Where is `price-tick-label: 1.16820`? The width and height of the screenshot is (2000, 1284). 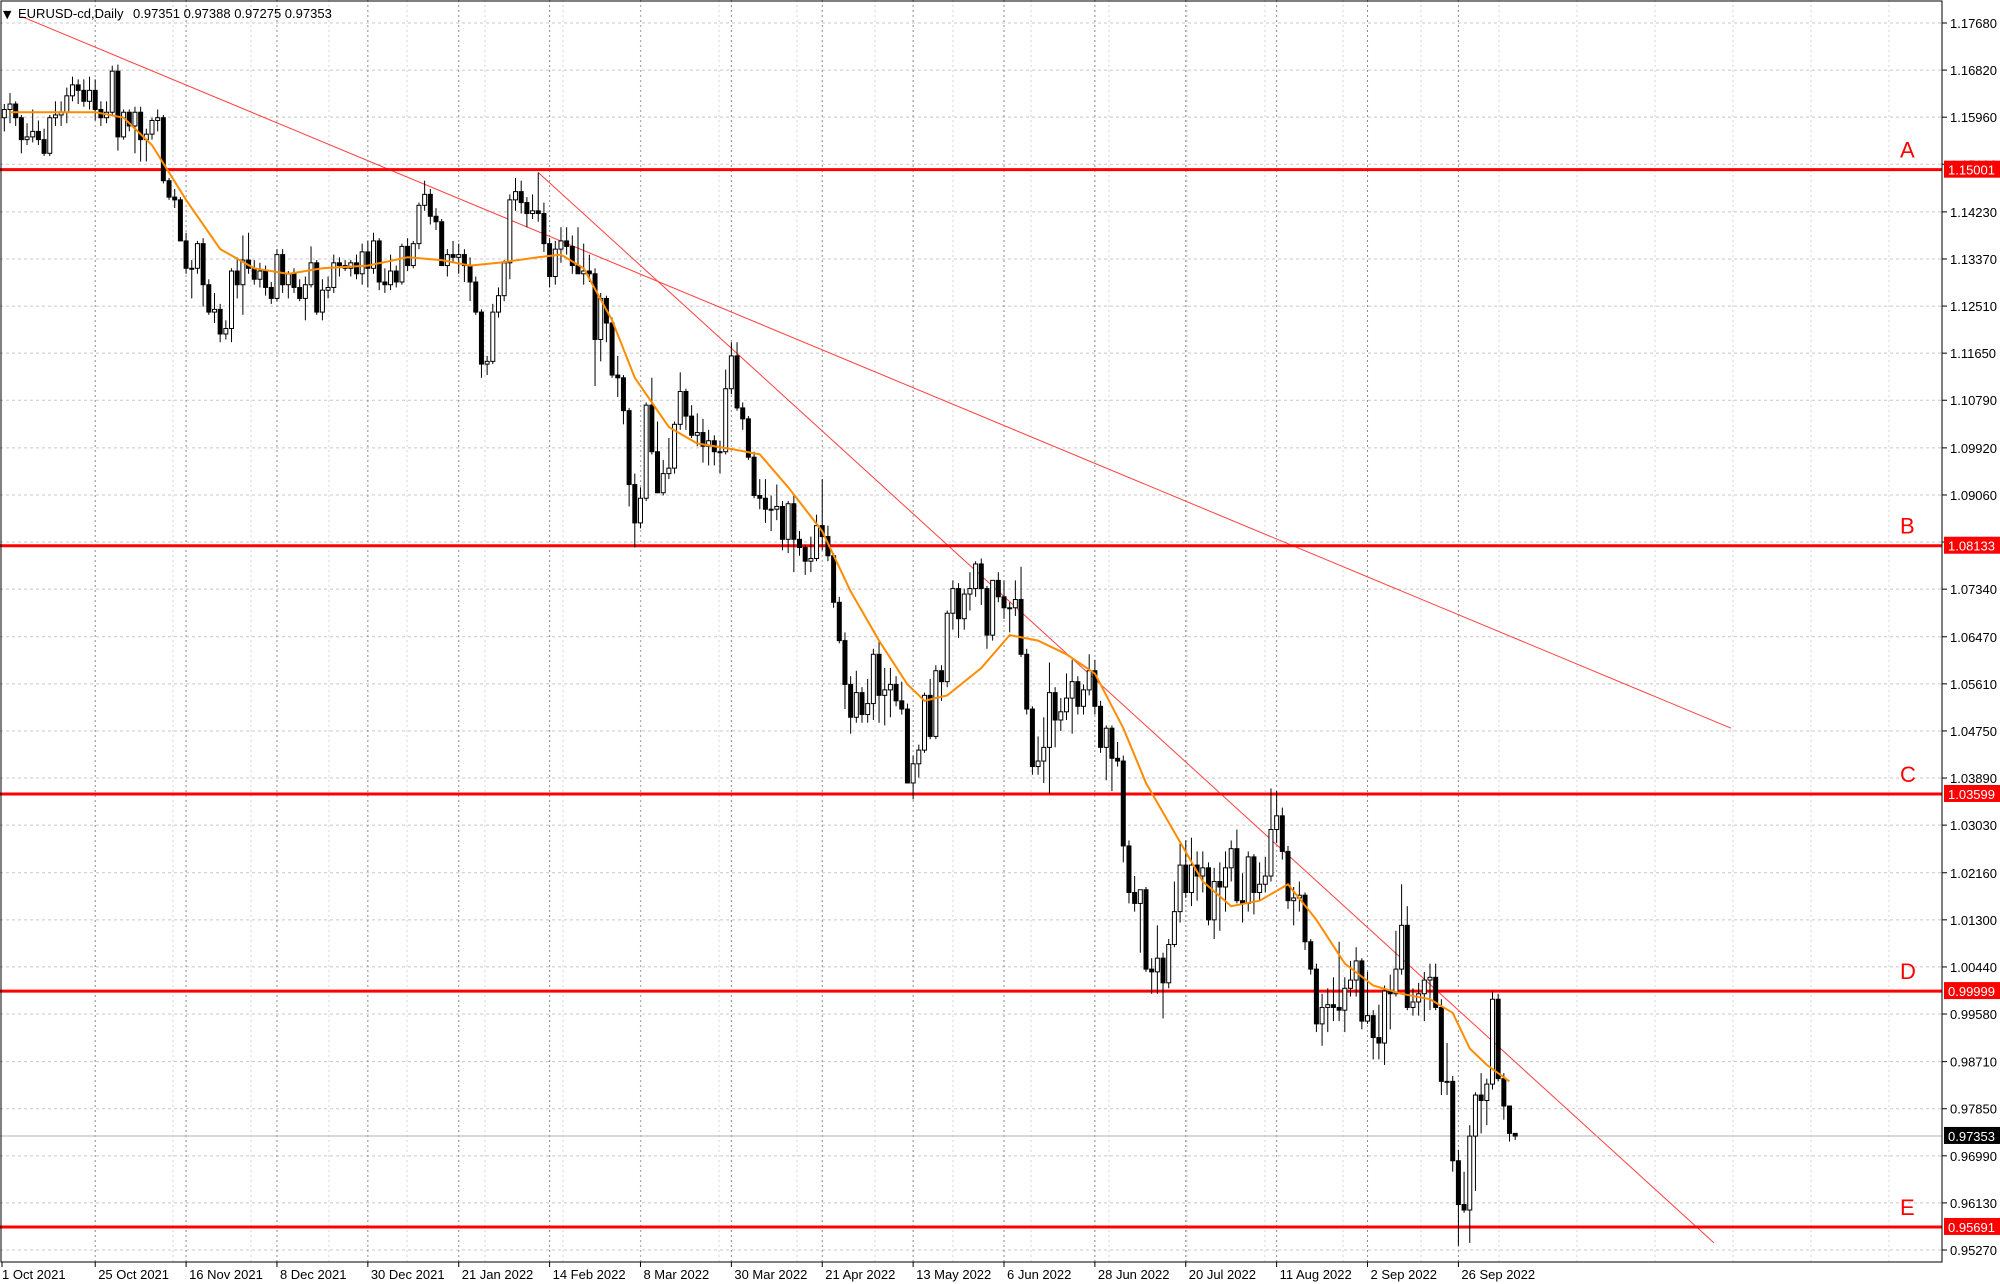 price-tick-label: 1.16820 is located at coordinates (1973, 70).